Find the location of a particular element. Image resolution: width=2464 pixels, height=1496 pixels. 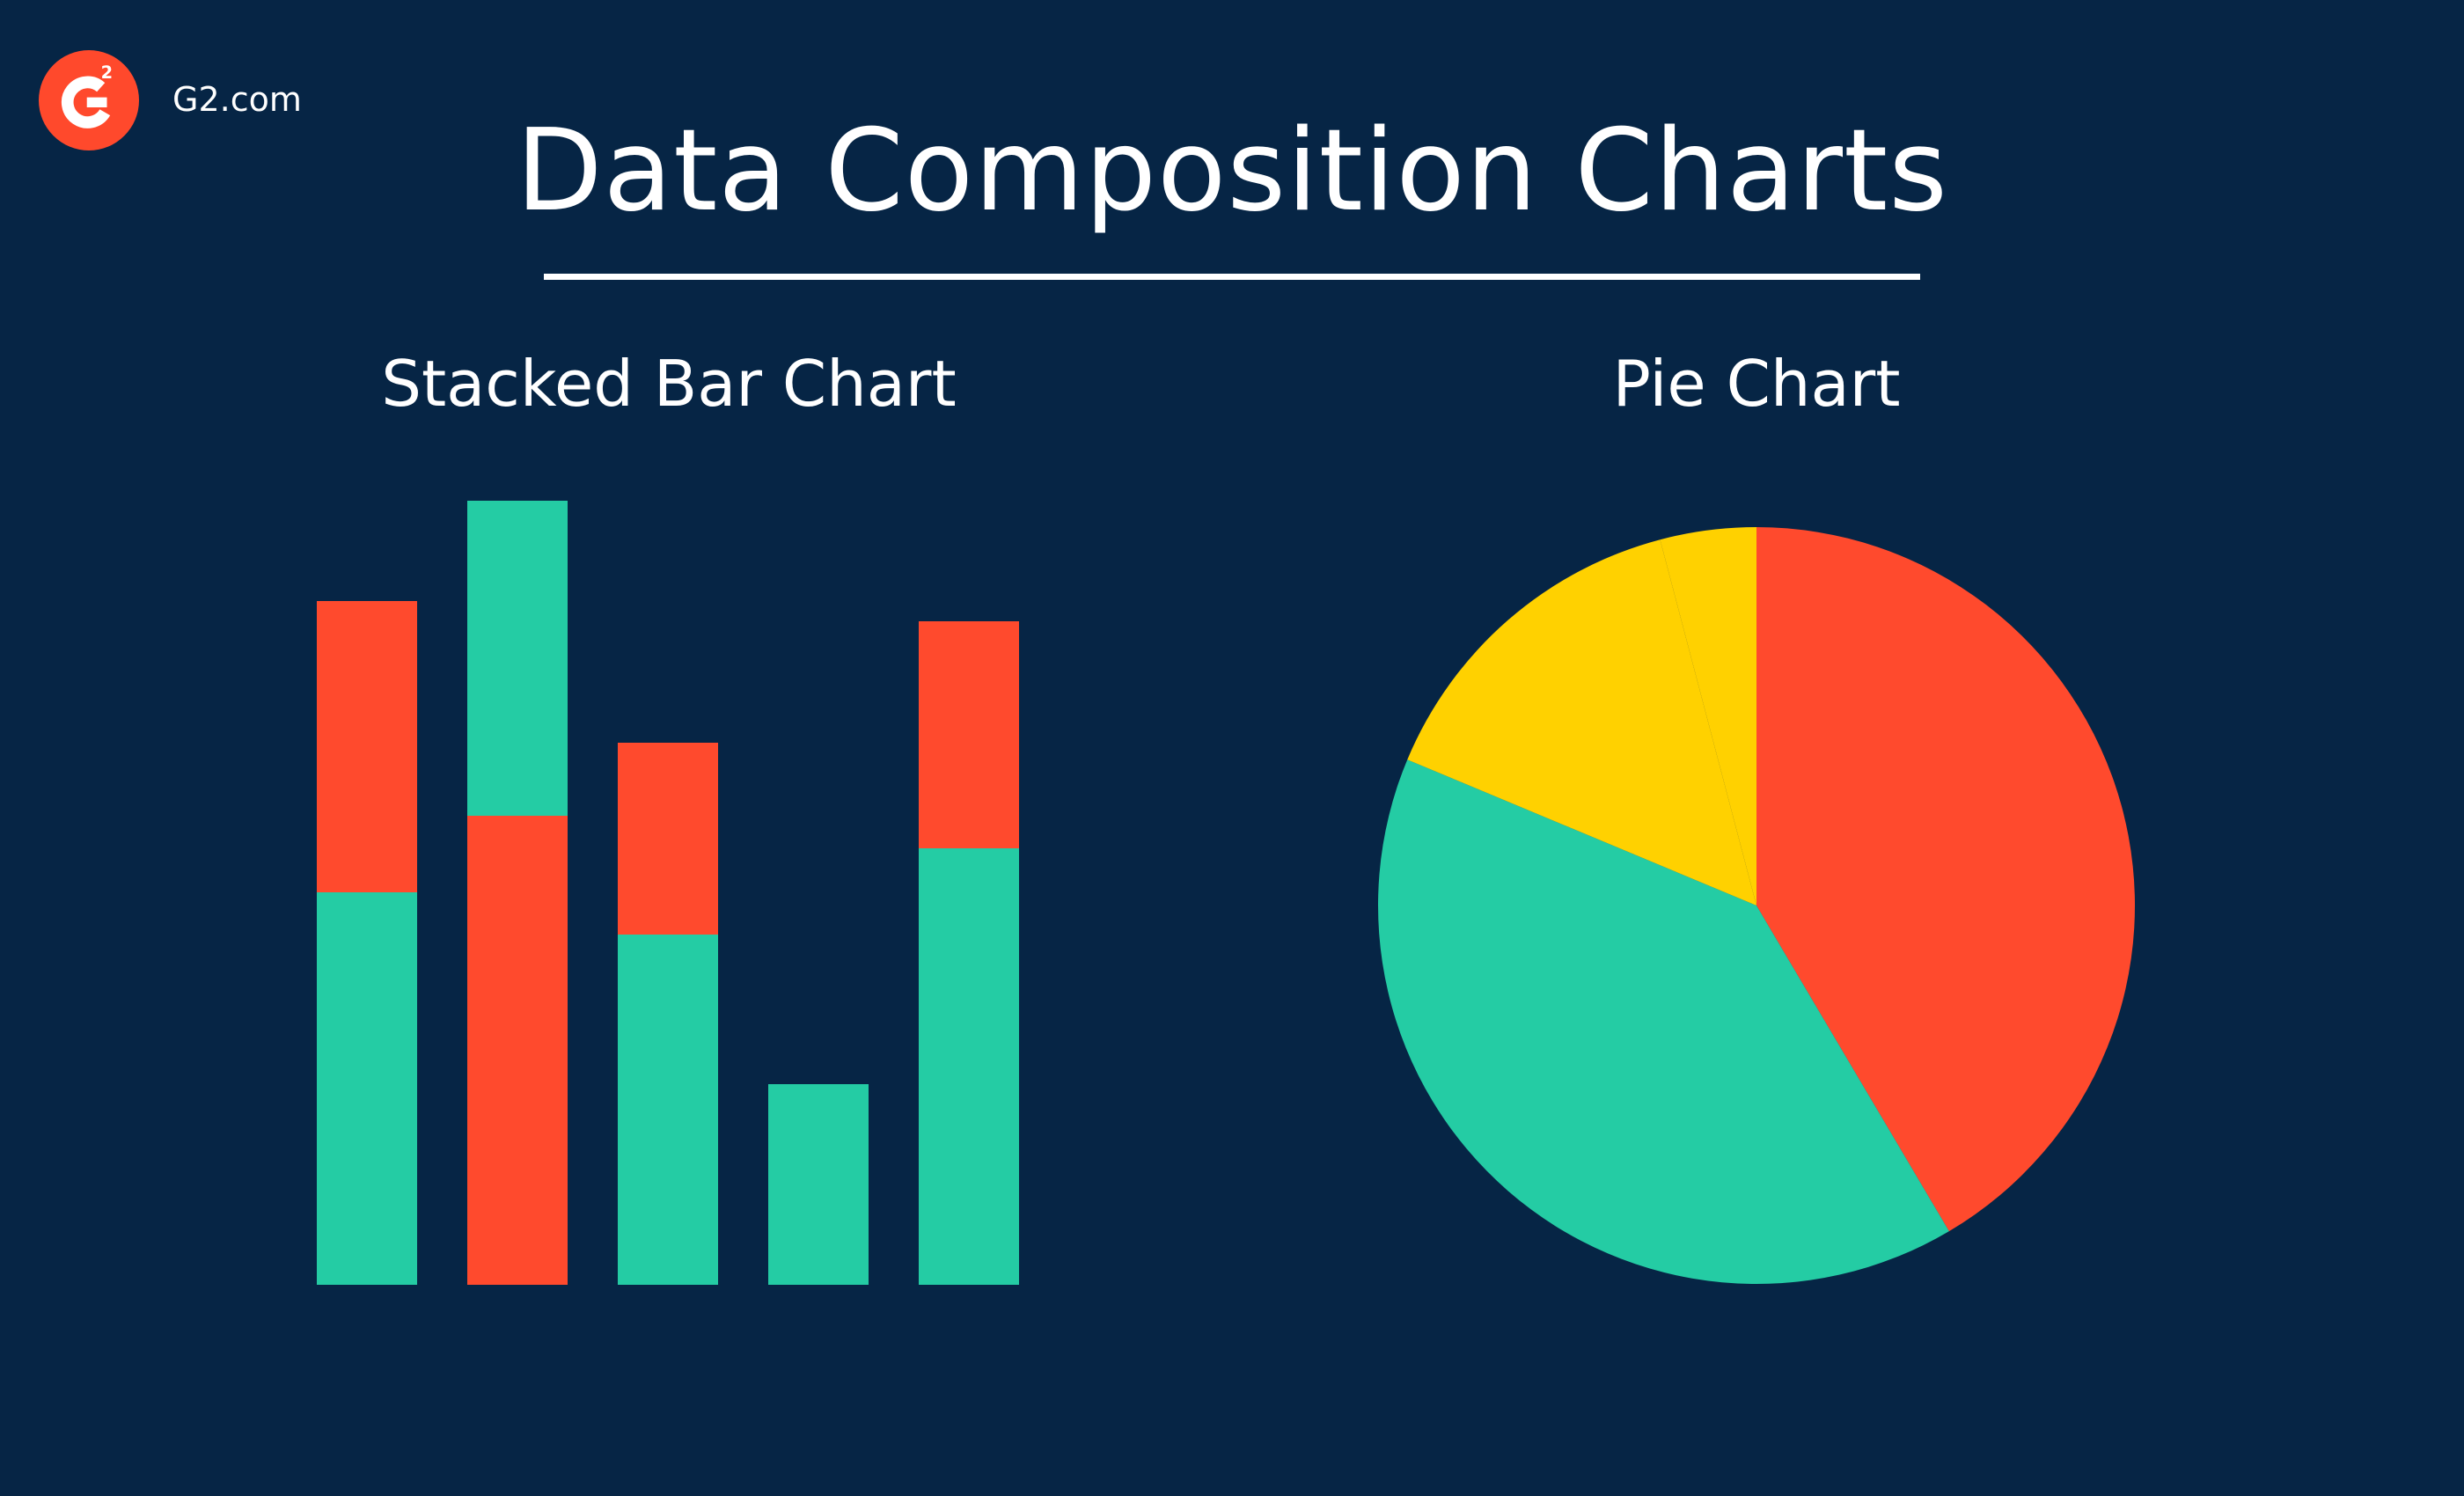

g2-logo-mark: 2 is located at coordinates (87, 95).